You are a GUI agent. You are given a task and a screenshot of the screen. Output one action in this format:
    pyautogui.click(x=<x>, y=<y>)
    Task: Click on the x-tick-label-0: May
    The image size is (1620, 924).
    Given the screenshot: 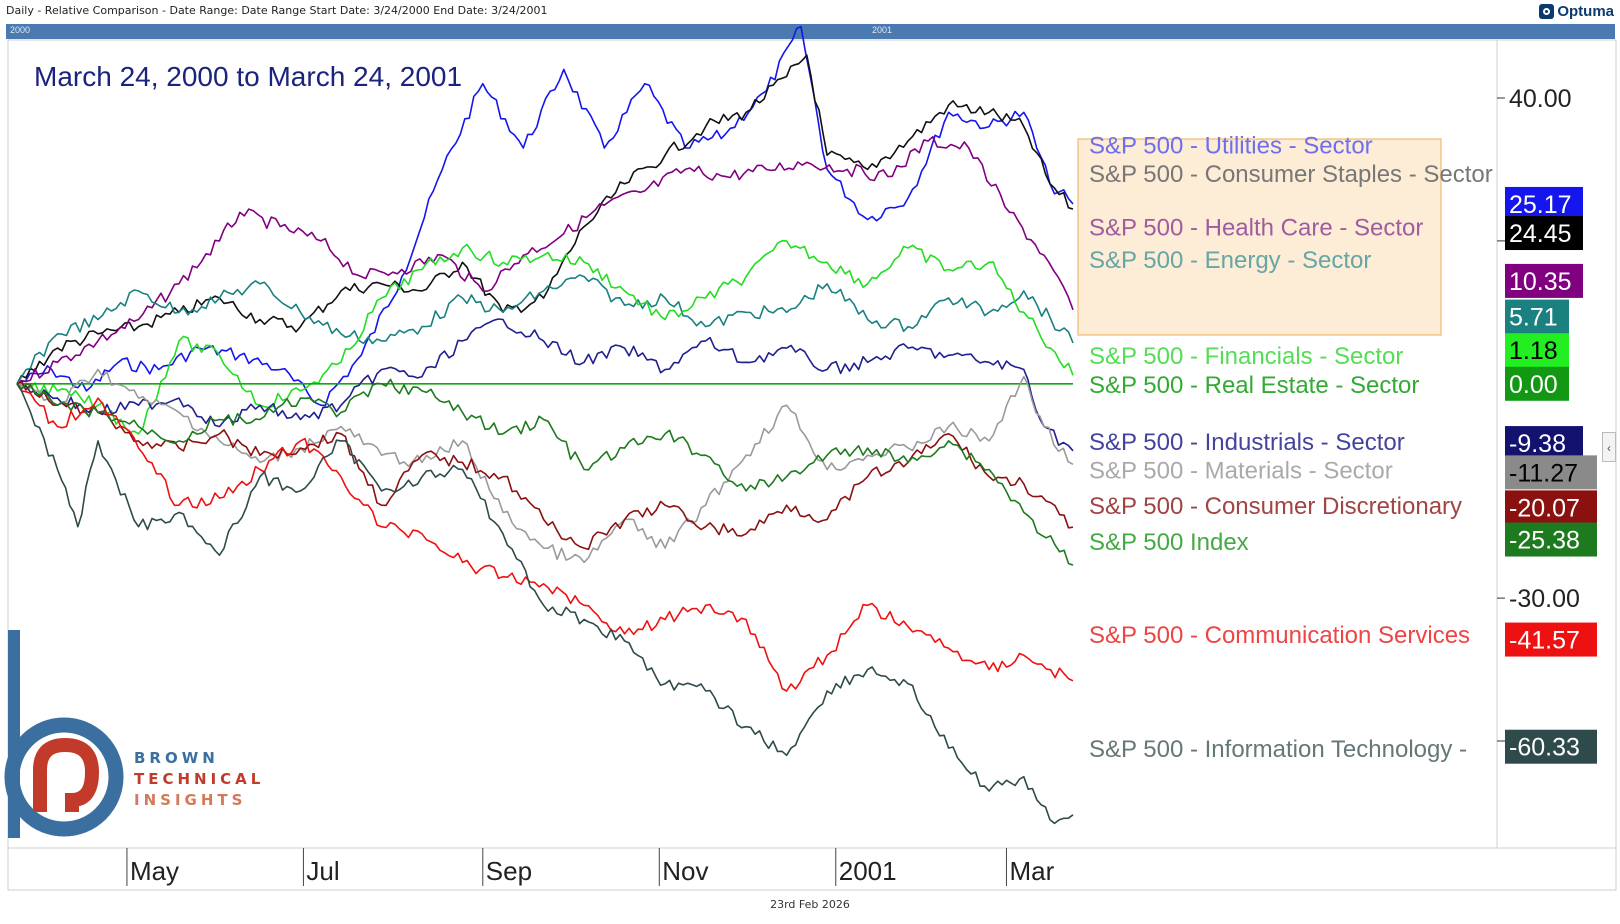 What is the action you would take?
    pyautogui.click(x=154, y=871)
    